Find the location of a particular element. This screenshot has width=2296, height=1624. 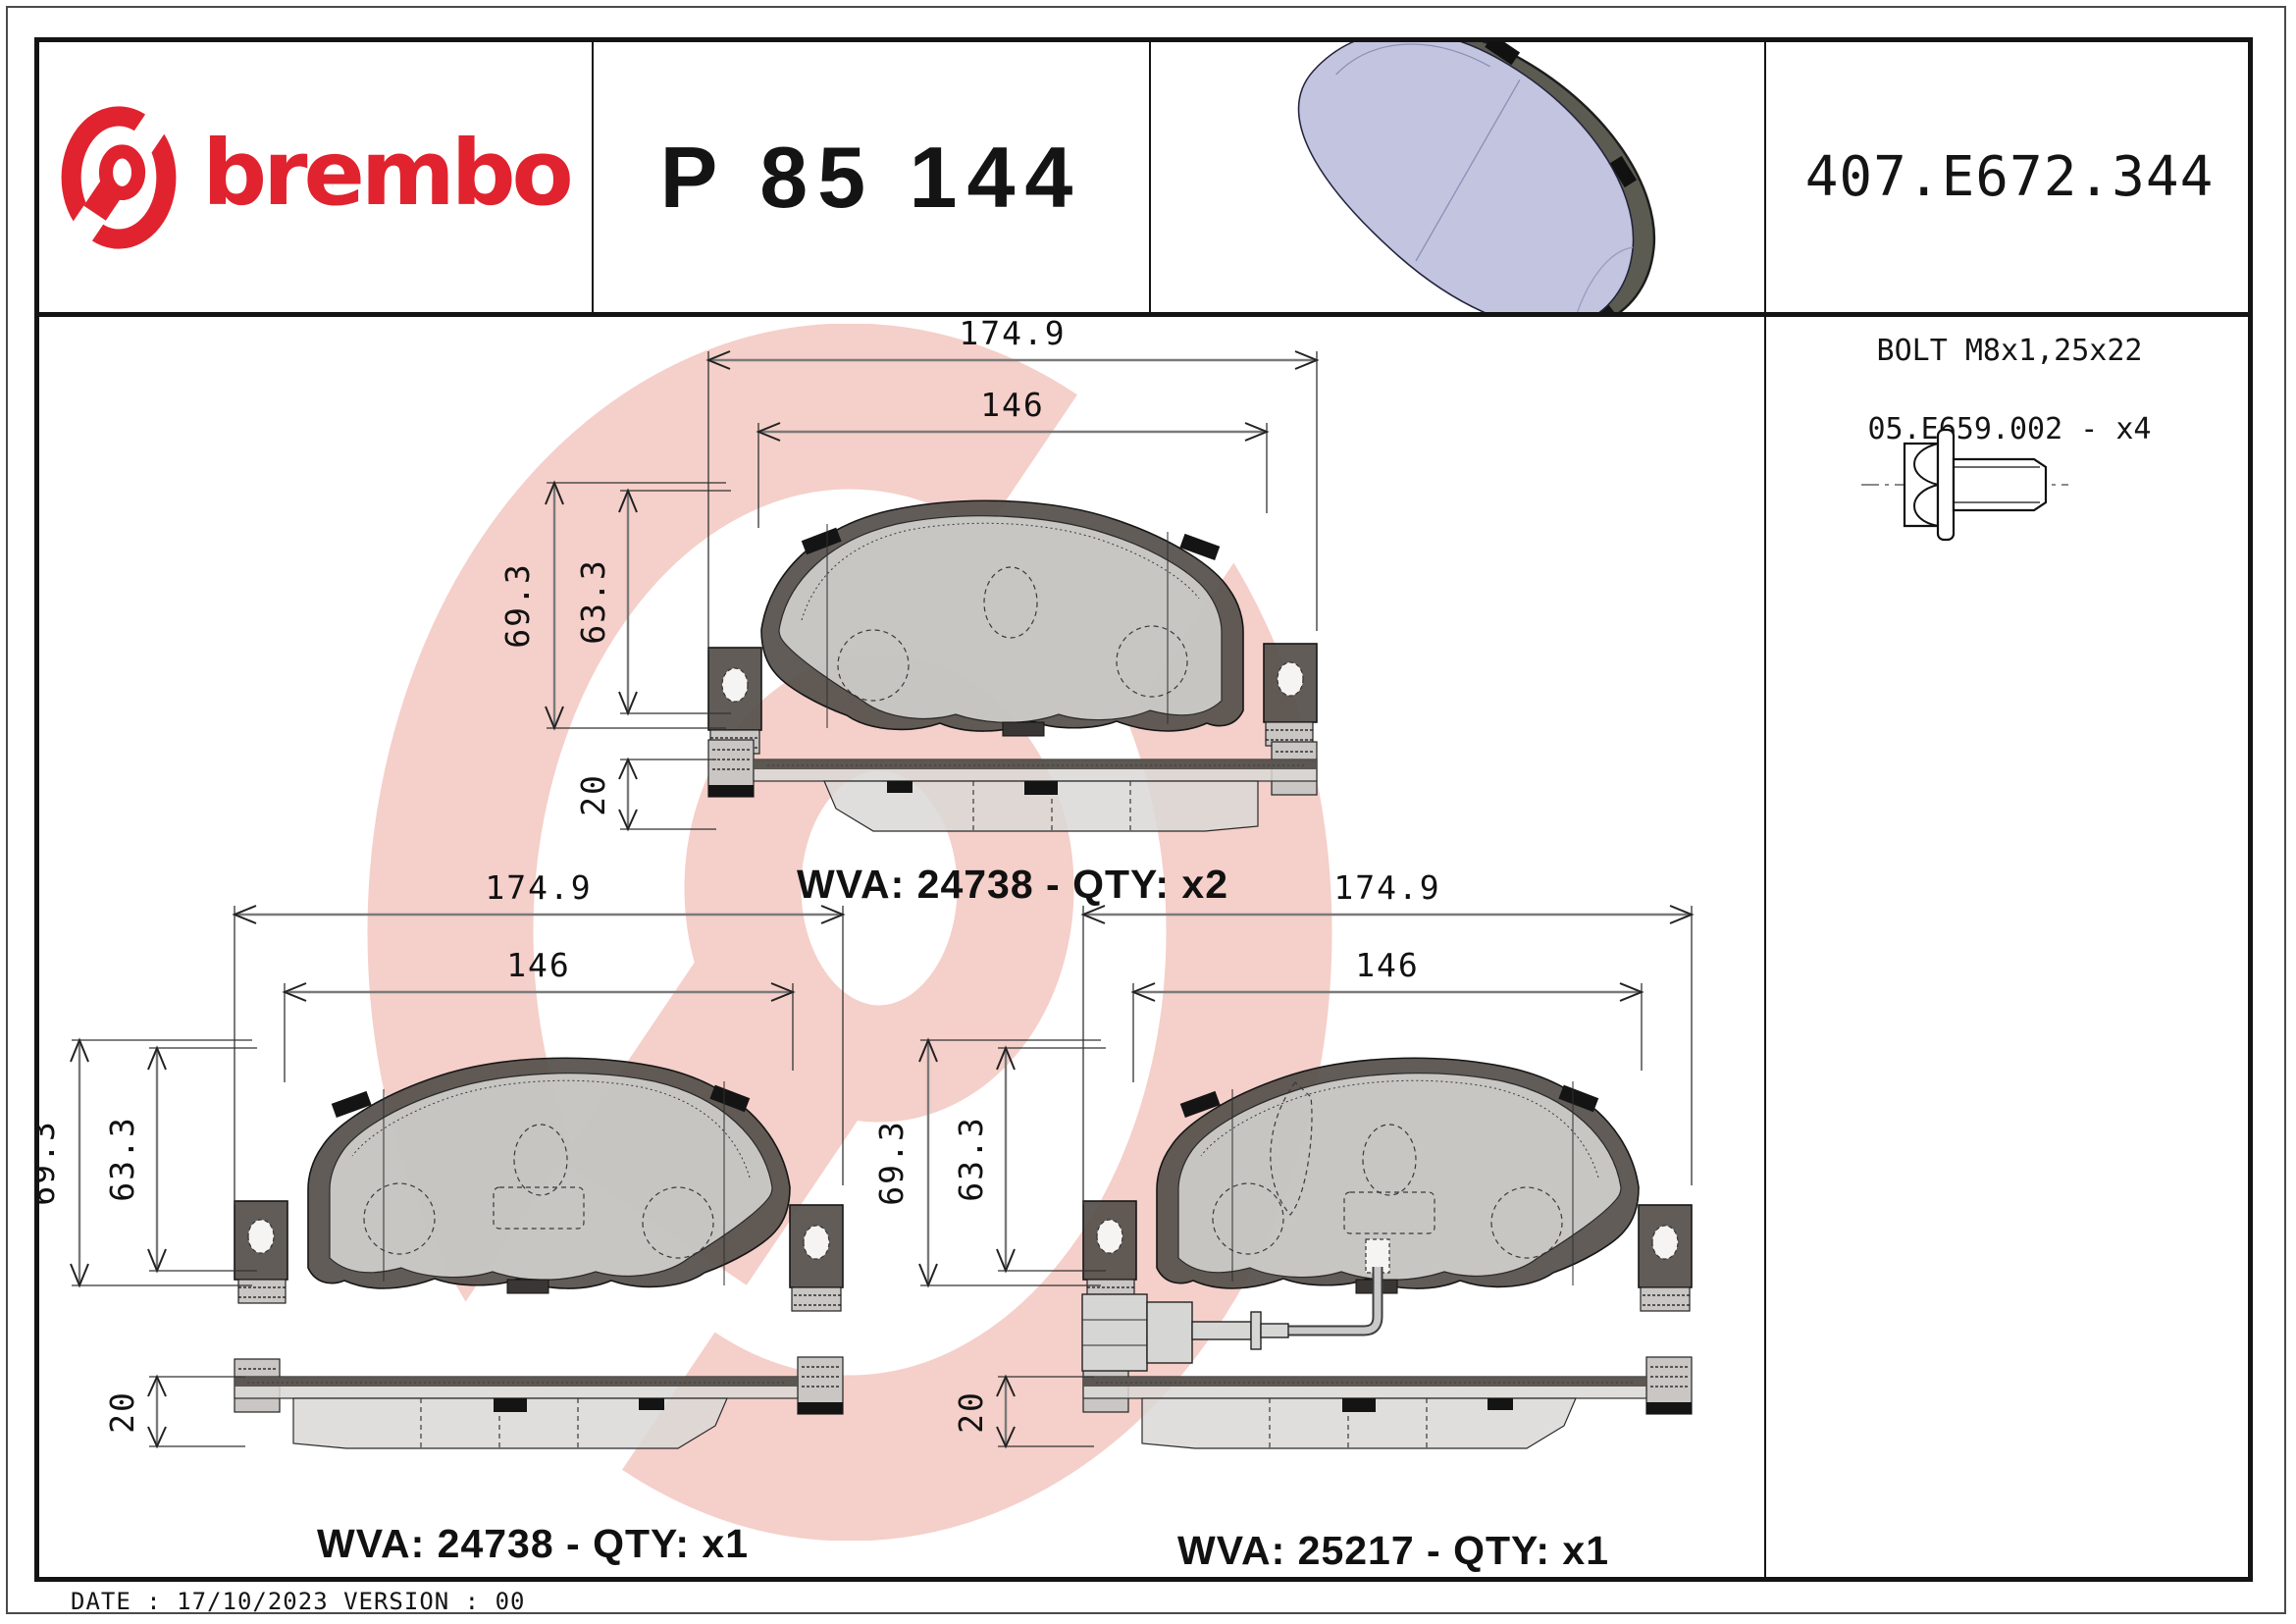

pad-cutout-detail is located at coordinates (1291, 1148).